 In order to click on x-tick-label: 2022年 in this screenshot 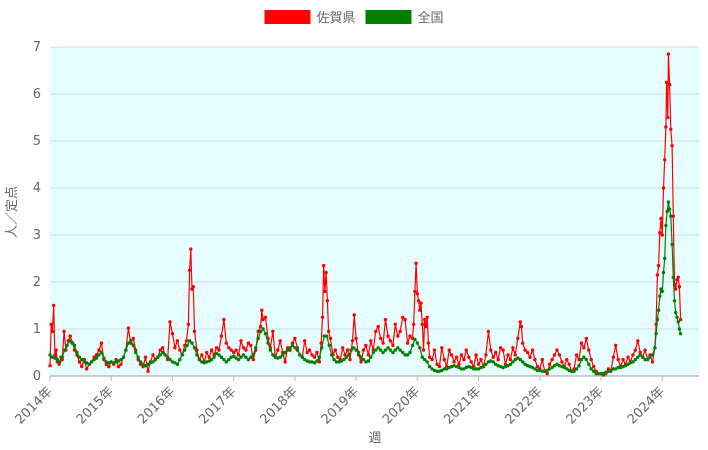, I will do `click(523, 405)`.